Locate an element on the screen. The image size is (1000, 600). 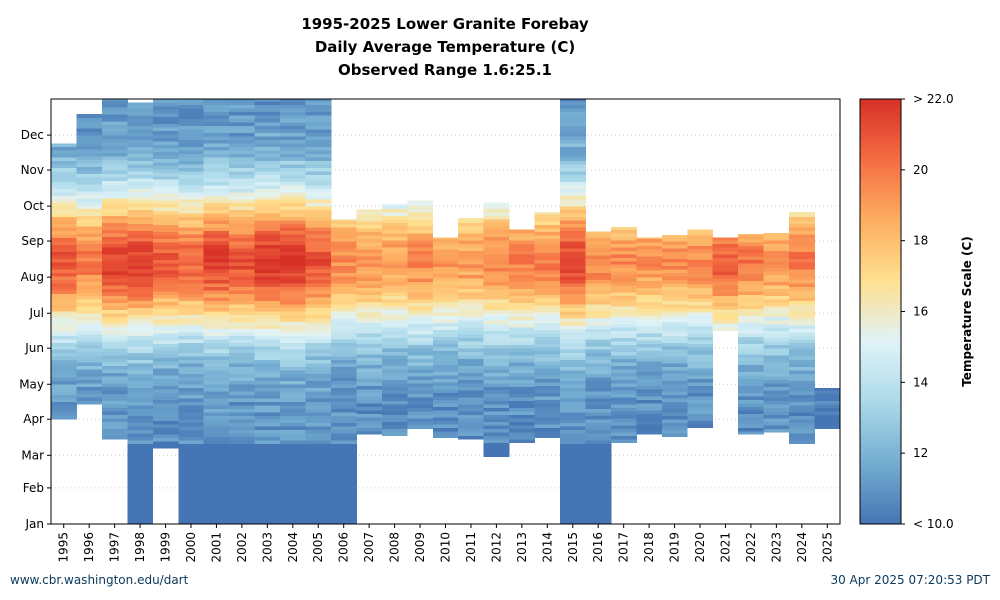
x-tick-label: 2012 is located at coordinates (496, 547).